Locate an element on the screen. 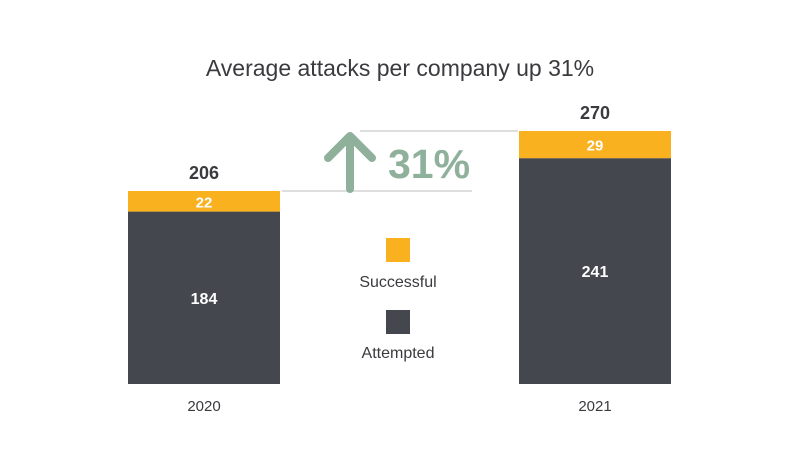 The width and height of the screenshot is (800, 455). legend-swatch-attempted is located at coordinates (398, 322).